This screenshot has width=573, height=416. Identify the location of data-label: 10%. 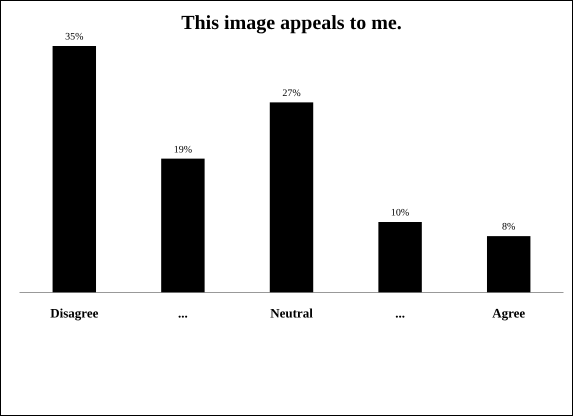
(400, 213).